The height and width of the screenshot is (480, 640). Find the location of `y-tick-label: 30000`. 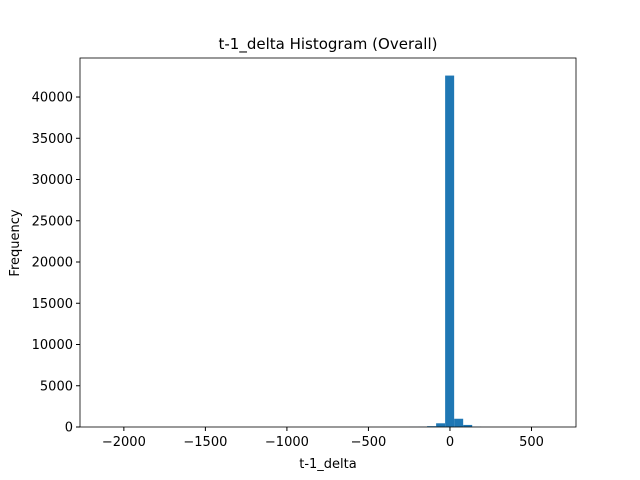

y-tick-label: 30000 is located at coordinates (52, 180).